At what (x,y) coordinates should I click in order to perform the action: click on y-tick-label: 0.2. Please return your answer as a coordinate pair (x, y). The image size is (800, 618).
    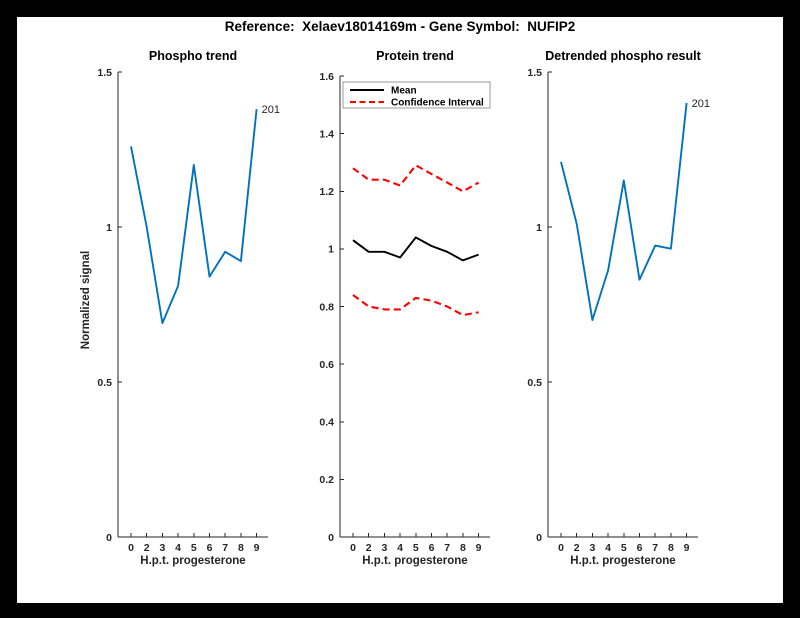
    Looking at the image, I should click on (326, 480).